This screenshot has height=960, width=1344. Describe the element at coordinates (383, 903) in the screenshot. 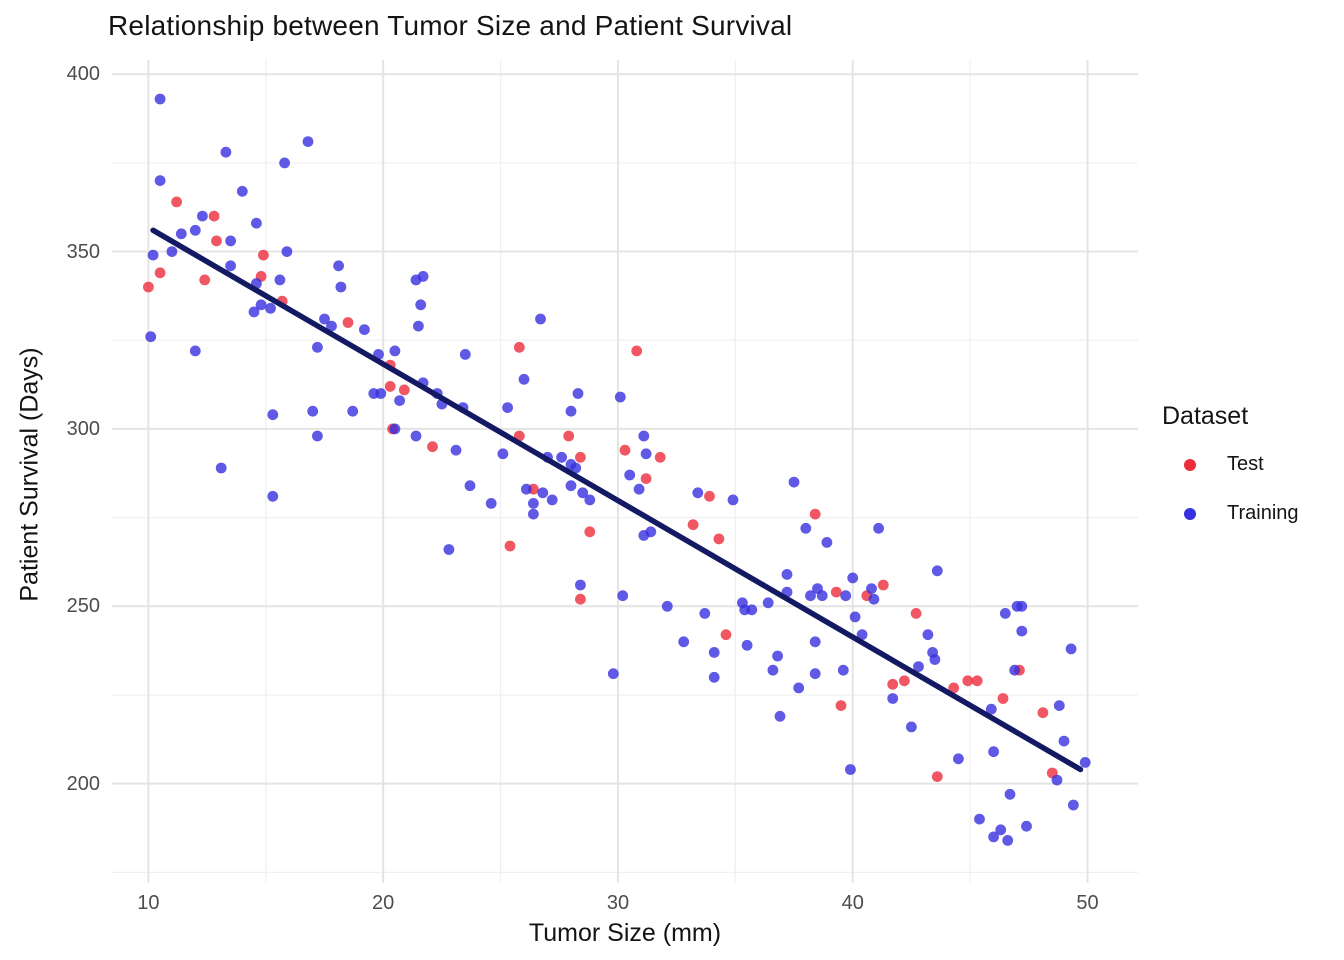

I see `x-tick-label: 20` at that location.